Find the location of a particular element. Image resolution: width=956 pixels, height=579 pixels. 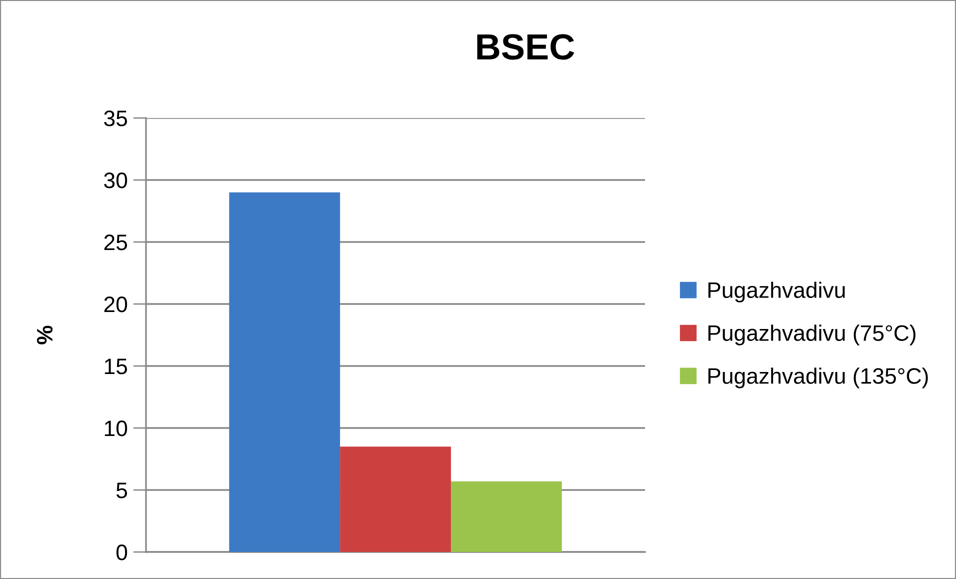

legend-label: Pugazhvadivu is located at coordinates (776, 292).